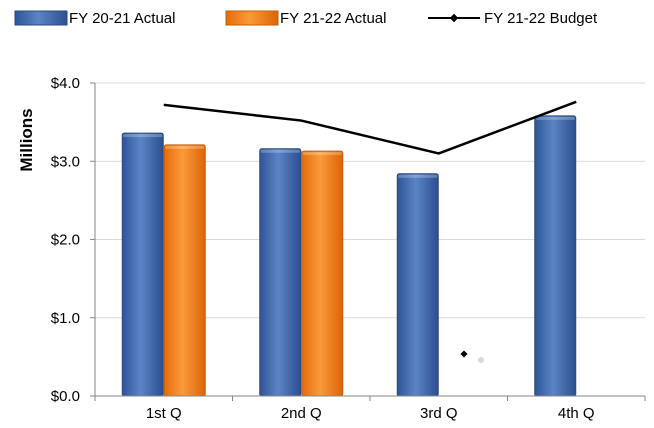 This screenshot has width=654, height=428. Describe the element at coordinates (65, 318) in the screenshot. I see `y-tick-label: $1.0` at that location.